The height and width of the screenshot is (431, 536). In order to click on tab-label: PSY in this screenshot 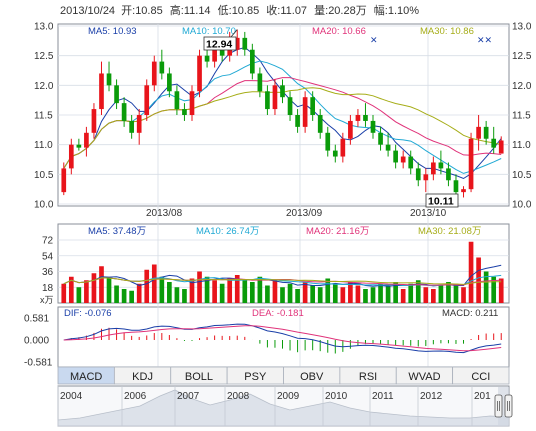, I will do `click(255, 377)`.